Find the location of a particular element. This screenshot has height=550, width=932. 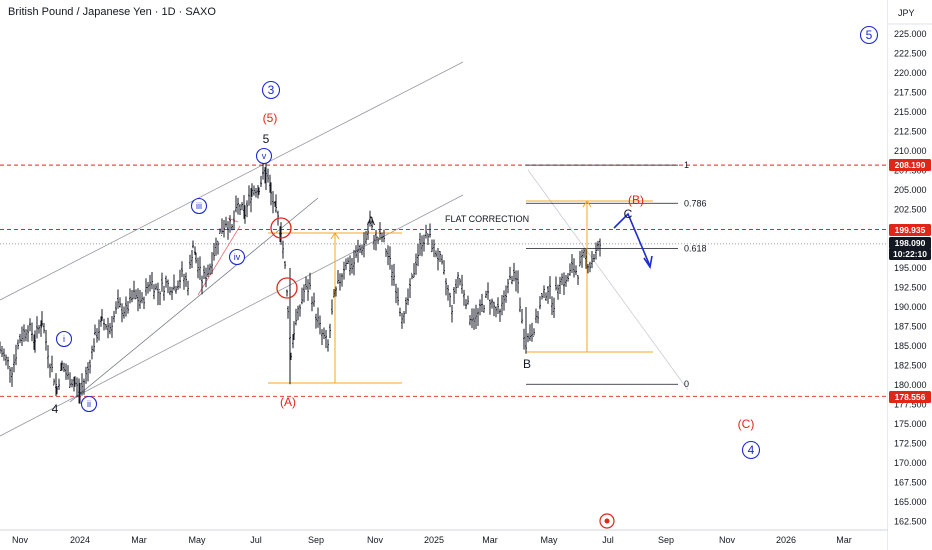

wave-label-blue: 3 is located at coordinates (271, 90).